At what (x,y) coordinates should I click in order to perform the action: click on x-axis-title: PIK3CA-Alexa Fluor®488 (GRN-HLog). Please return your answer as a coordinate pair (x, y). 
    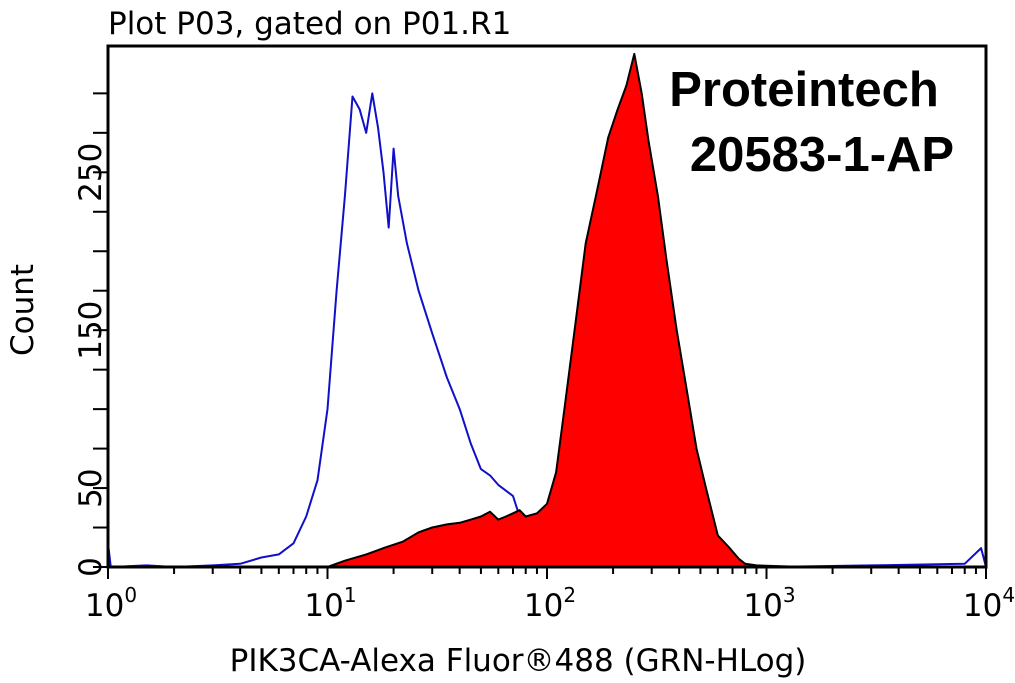
    Looking at the image, I should click on (518, 661).